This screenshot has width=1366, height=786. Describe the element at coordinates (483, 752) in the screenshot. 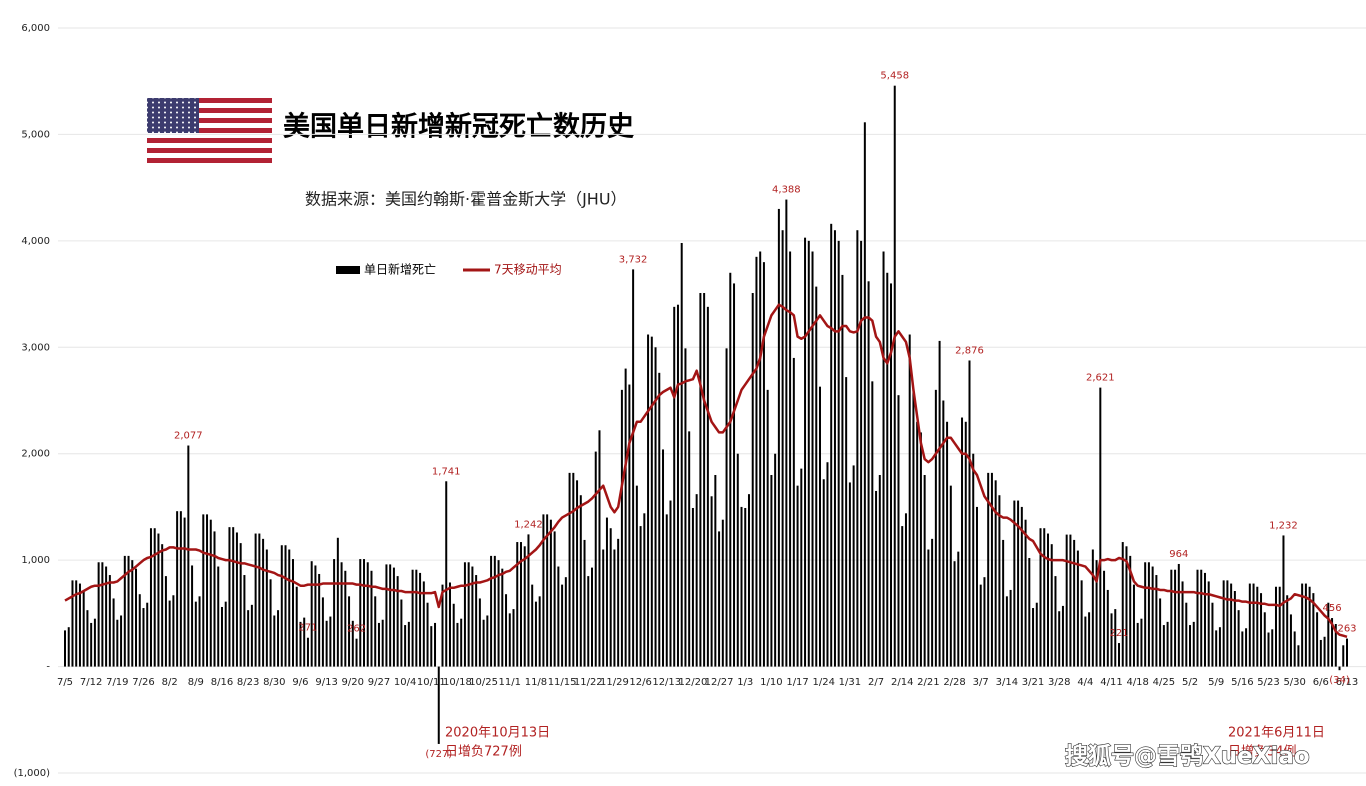

I see `annotation: 日增负727例` at that location.